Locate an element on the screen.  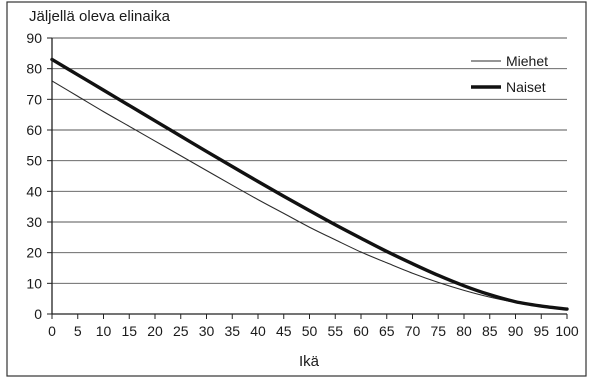
x-tick-label: 65 is located at coordinates (387, 331).